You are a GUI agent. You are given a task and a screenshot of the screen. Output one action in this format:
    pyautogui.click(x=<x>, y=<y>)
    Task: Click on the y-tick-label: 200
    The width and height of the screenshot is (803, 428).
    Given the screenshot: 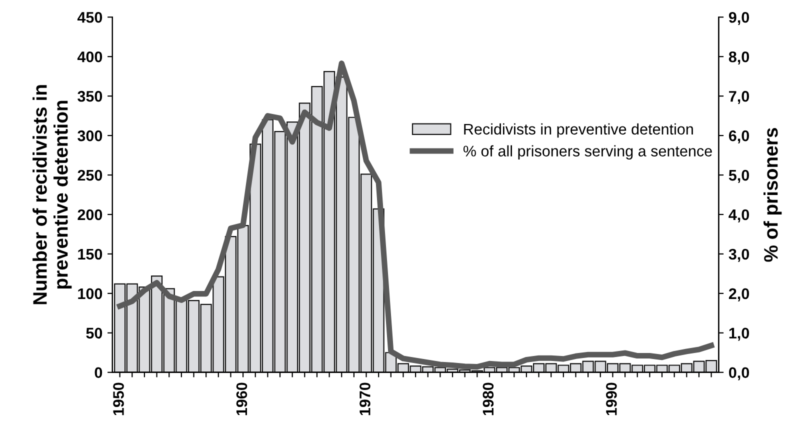 What is the action you would take?
    pyautogui.click(x=90, y=214)
    